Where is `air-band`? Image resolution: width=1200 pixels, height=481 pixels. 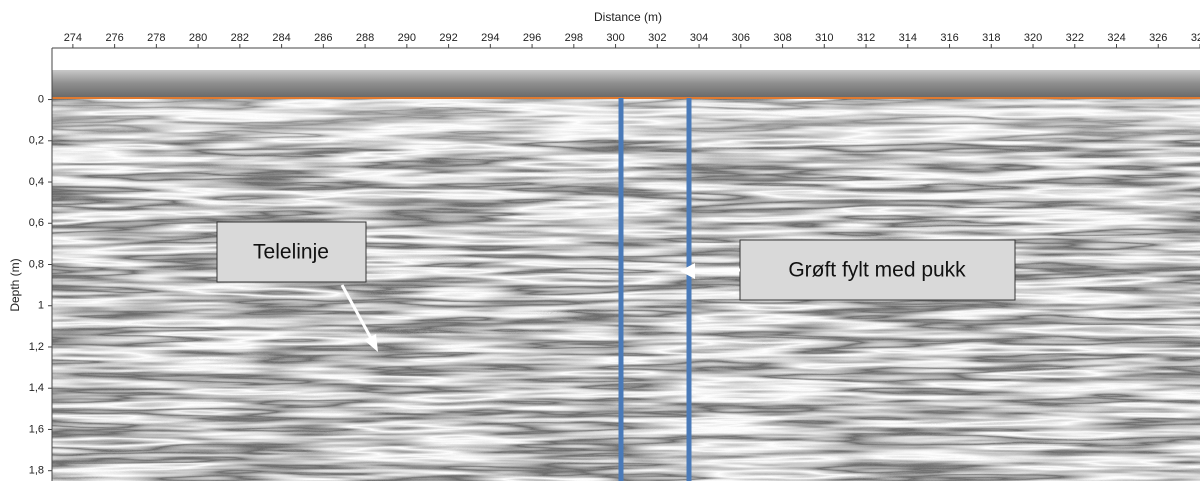
air-band is located at coordinates (626, 83).